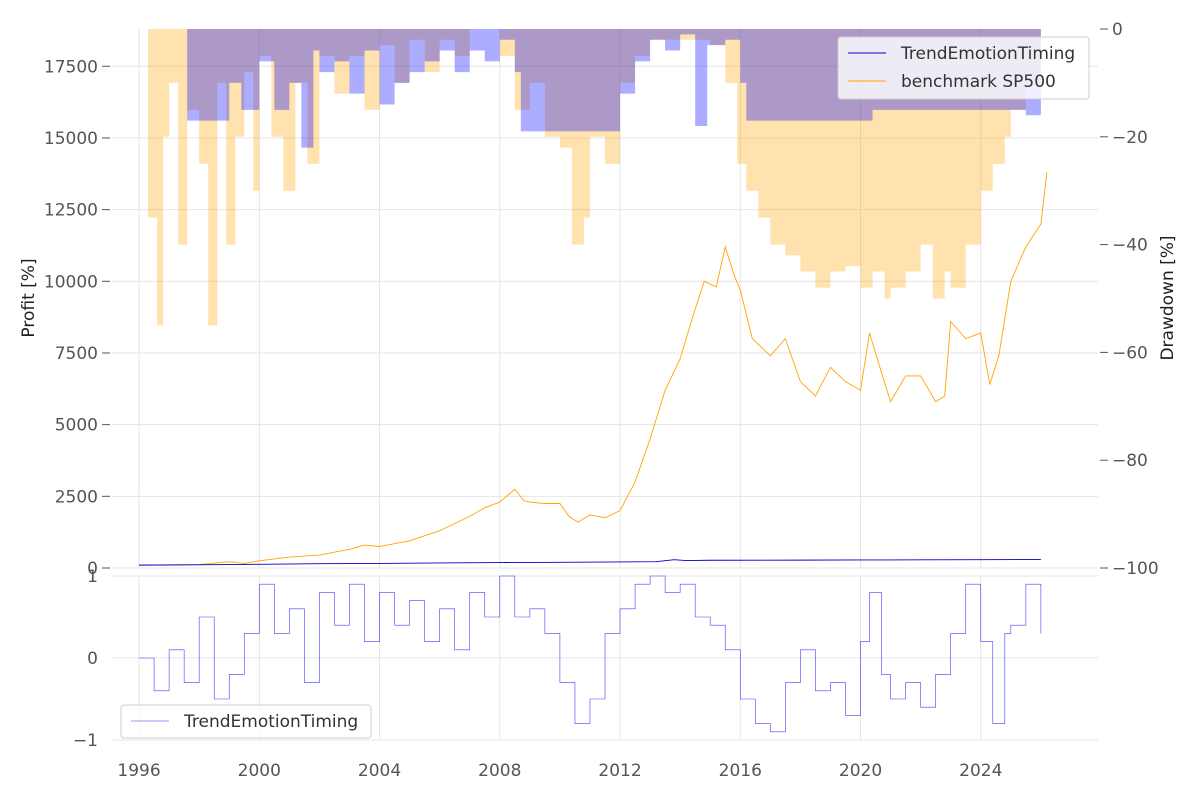 The width and height of the screenshot is (1200, 800). Describe the element at coordinates (559, 771) in the screenshot. I see `x-ticks: 1996 2000 2004 2008 2012 2016 2020 2024` at that location.